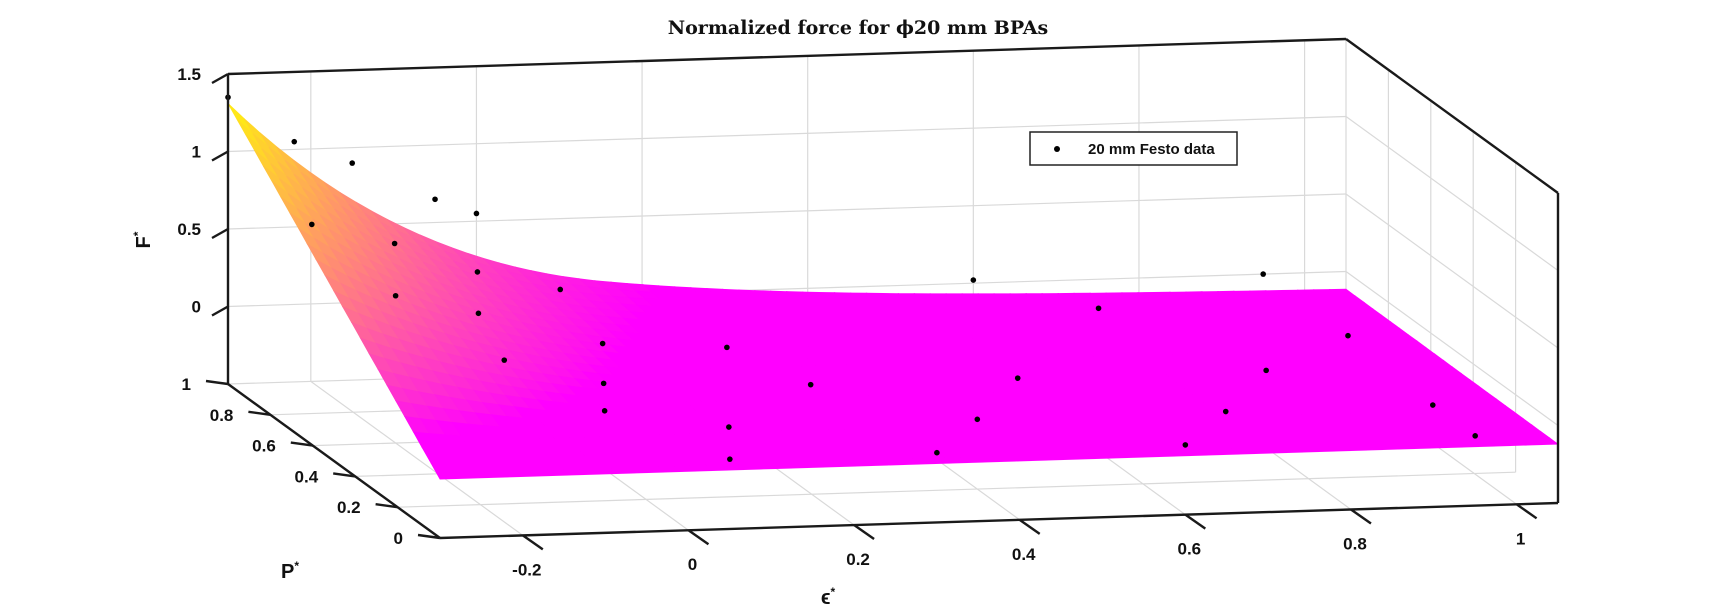 This screenshot has width=1716, height=607. What do you see at coordinates (1355, 543) in the screenshot?
I see `x-tick-label: 0.8` at bounding box center [1355, 543].